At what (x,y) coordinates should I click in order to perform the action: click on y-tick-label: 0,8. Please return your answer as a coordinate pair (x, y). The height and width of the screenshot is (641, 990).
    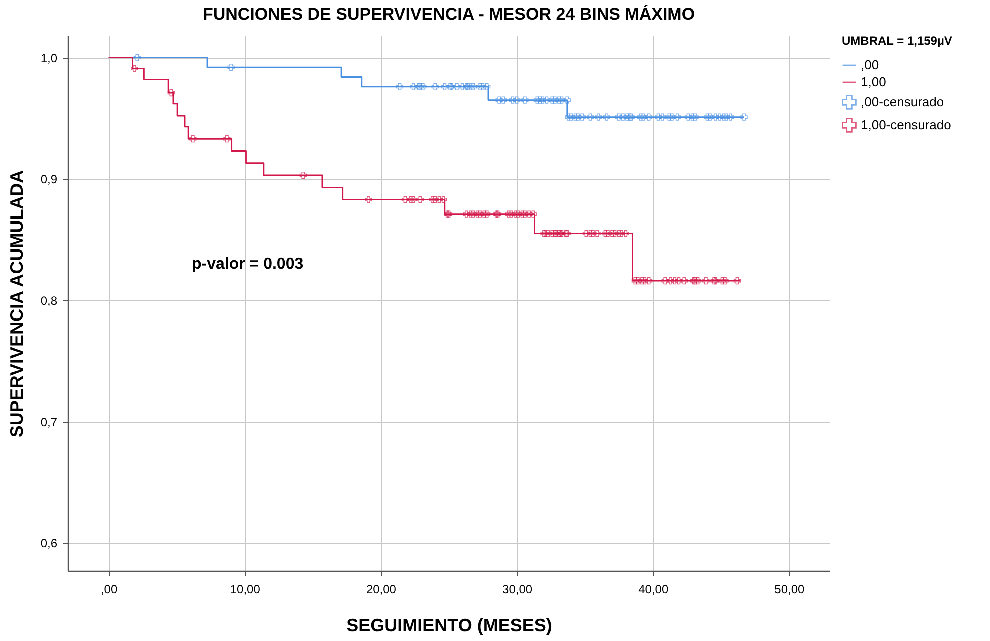
    Looking at the image, I should click on (49, 301).